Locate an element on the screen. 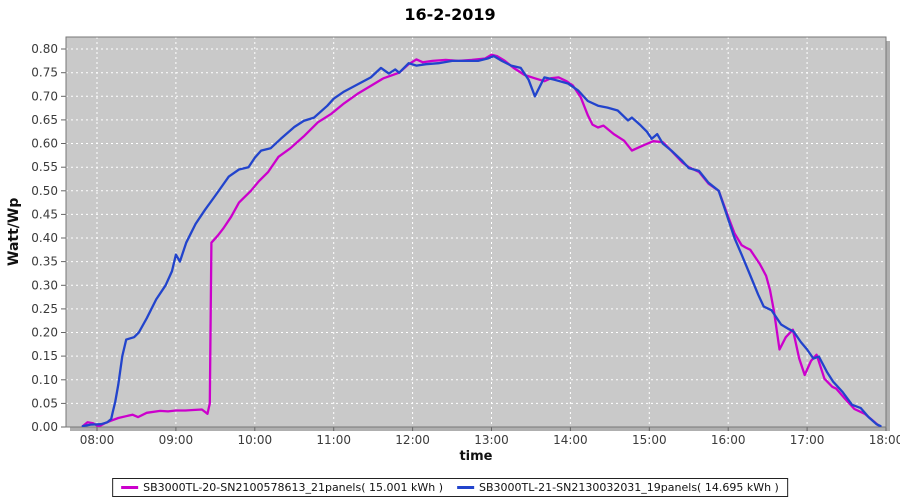  svg-text: 0.45 is located at coordinates (44, 214).